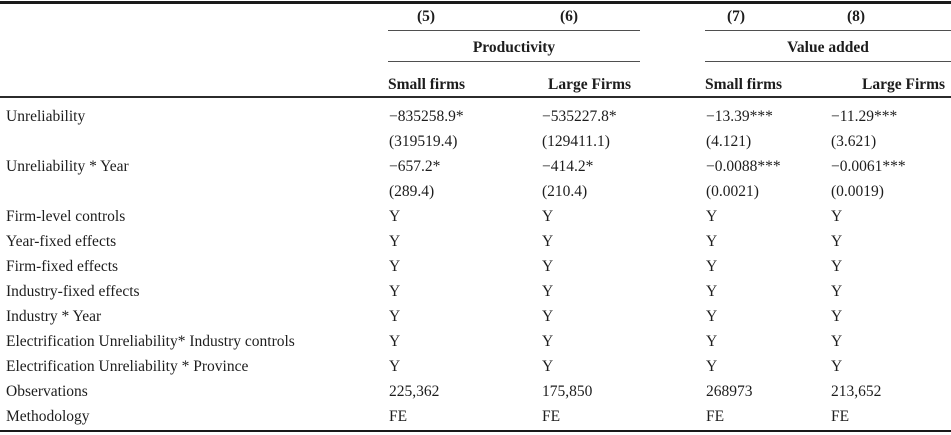  What do you see at coordinates (127, 366) in the screenshot?
I see `row-label: Electrification Unreliability * Province` at bounding box center [127, 366].